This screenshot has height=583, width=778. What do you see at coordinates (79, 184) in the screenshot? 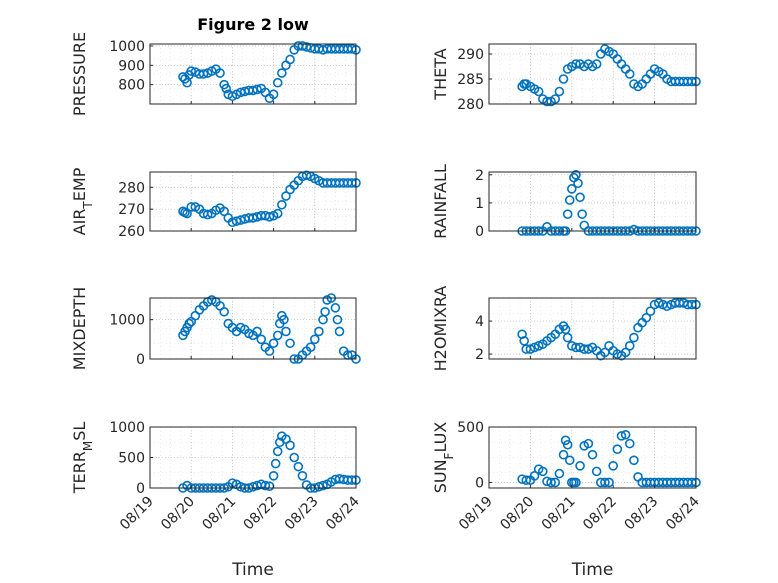
I see `ylabel-rest: EMP` at bounding box center [79, 184].